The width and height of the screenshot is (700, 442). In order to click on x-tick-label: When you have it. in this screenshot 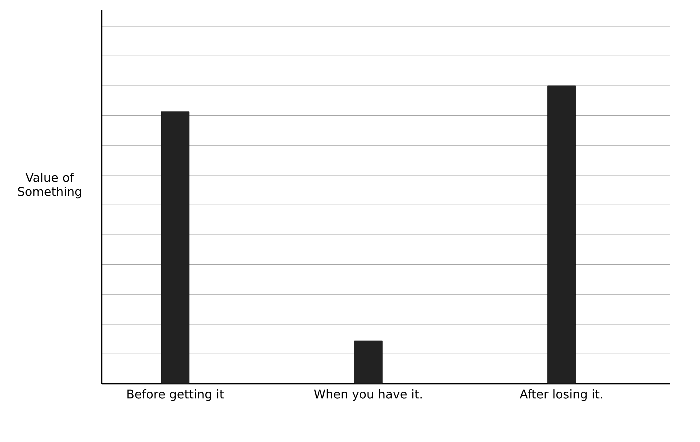, I will do `click(368, 396)`.